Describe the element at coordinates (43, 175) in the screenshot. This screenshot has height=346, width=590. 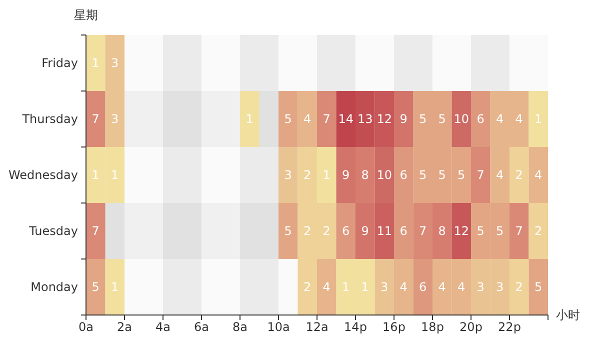
I see `y-tick-label: Wednesday` at that location.